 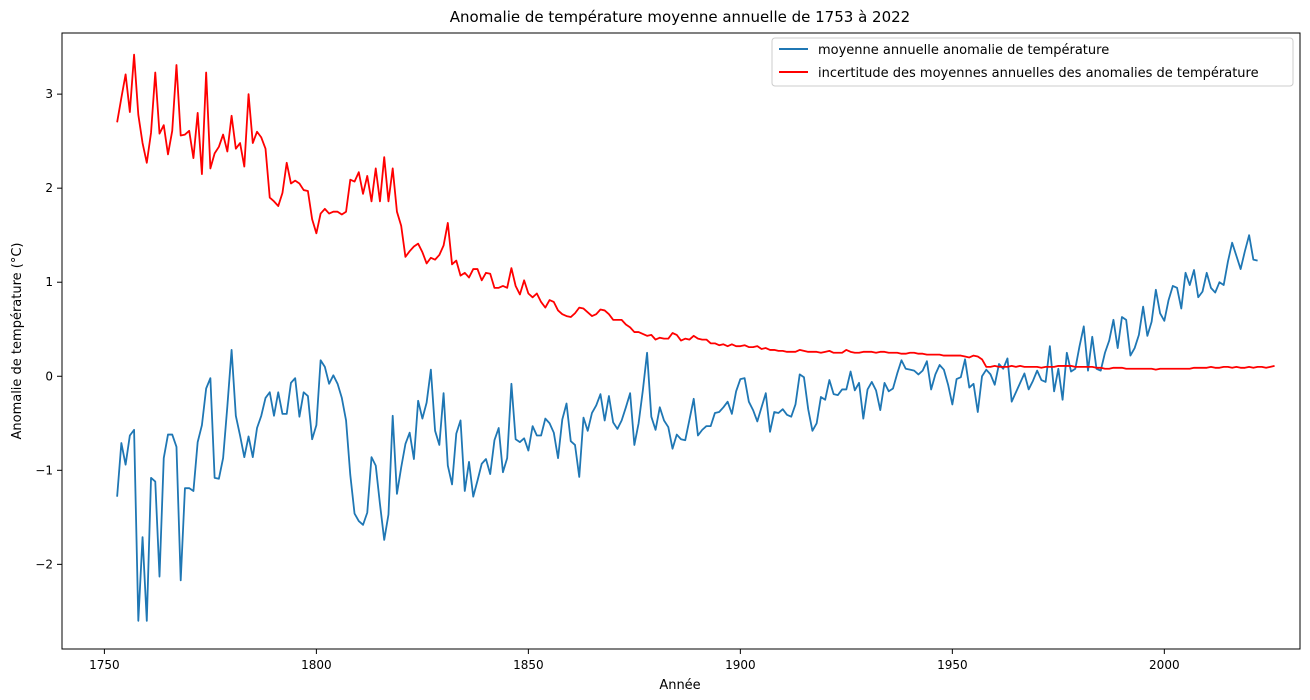 What do you see at coordinates (49, 94) in the screenshot?
I see `y-tick-label: 3` at bounding box center [49, 94].